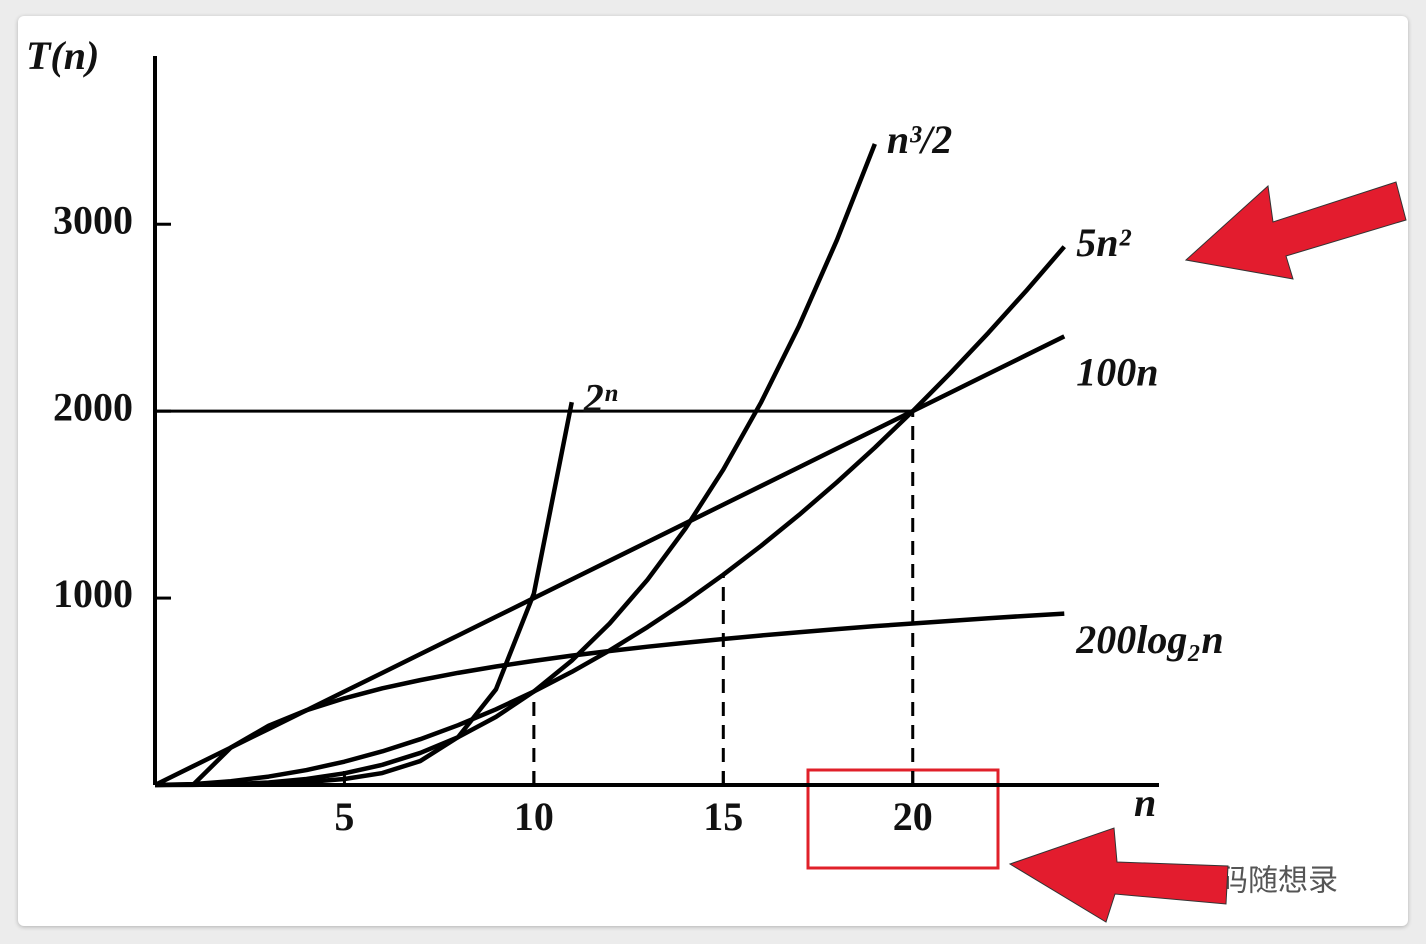  I want to click on y-tick-label: 2000, so click(93, 406).